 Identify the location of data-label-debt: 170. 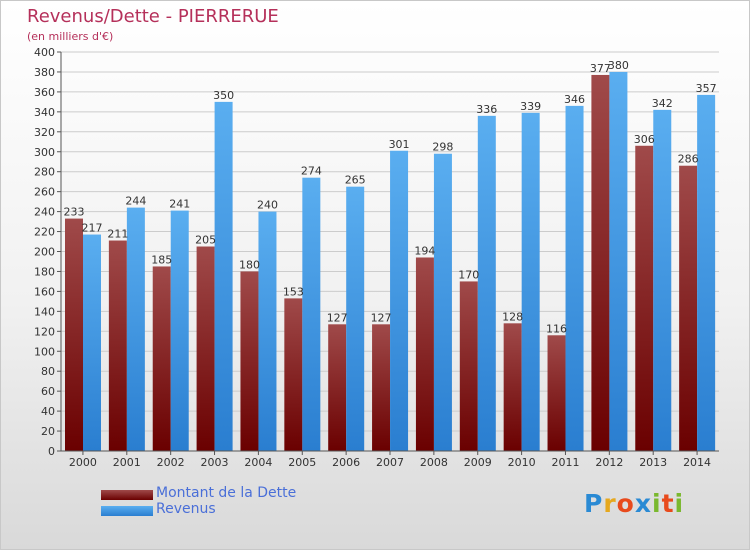
(468, 274).